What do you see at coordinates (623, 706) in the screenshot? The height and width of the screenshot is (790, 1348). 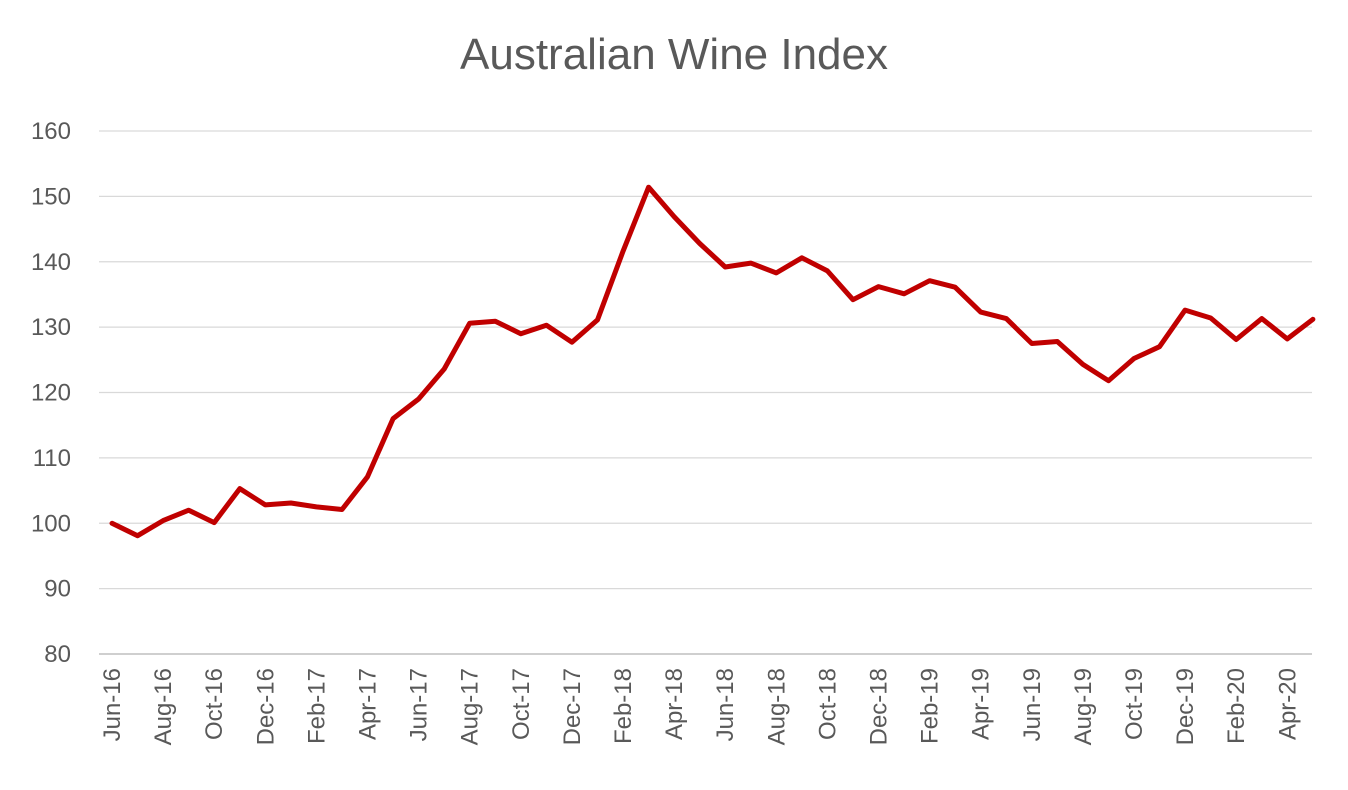 I see `x-tick-label: Feb-18` at bounding box center [623, 706].